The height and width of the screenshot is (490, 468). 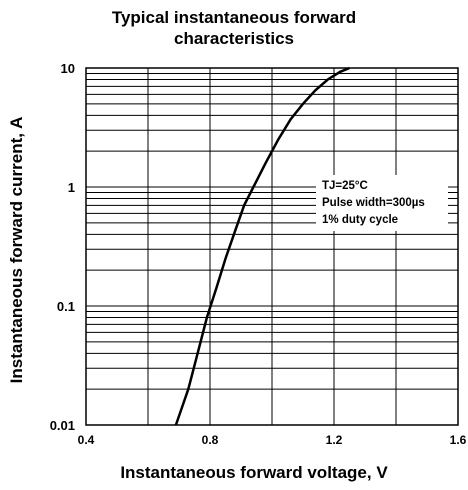 I want to click on x-axis-label: Instantaneous forward voltage, V, so click(x=254, y=472).